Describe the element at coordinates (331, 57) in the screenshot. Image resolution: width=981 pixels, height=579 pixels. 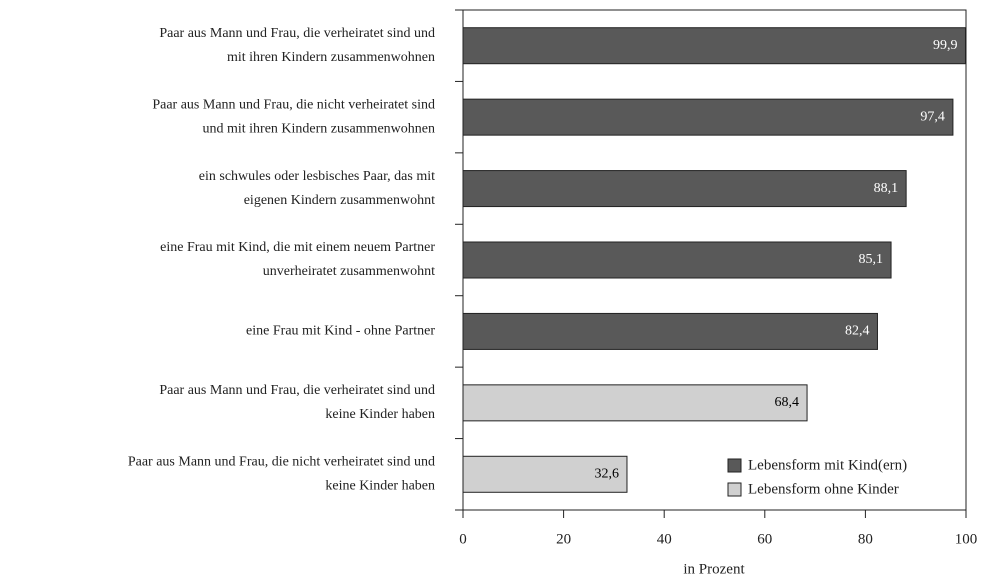
I see `y-tick-label: mit ihren Kindern zusammenwohnen` at that location.